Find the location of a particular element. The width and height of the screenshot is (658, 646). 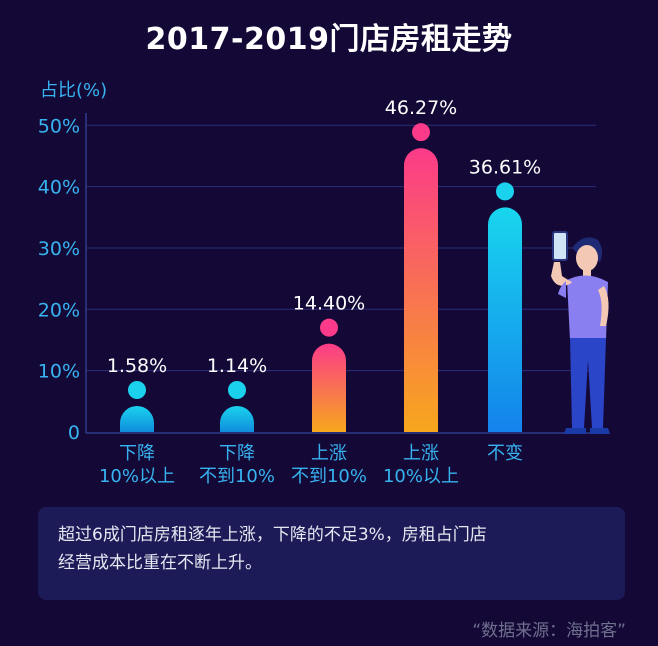

category-label-1-1: 不到10% is located at coordinates (237, 476).